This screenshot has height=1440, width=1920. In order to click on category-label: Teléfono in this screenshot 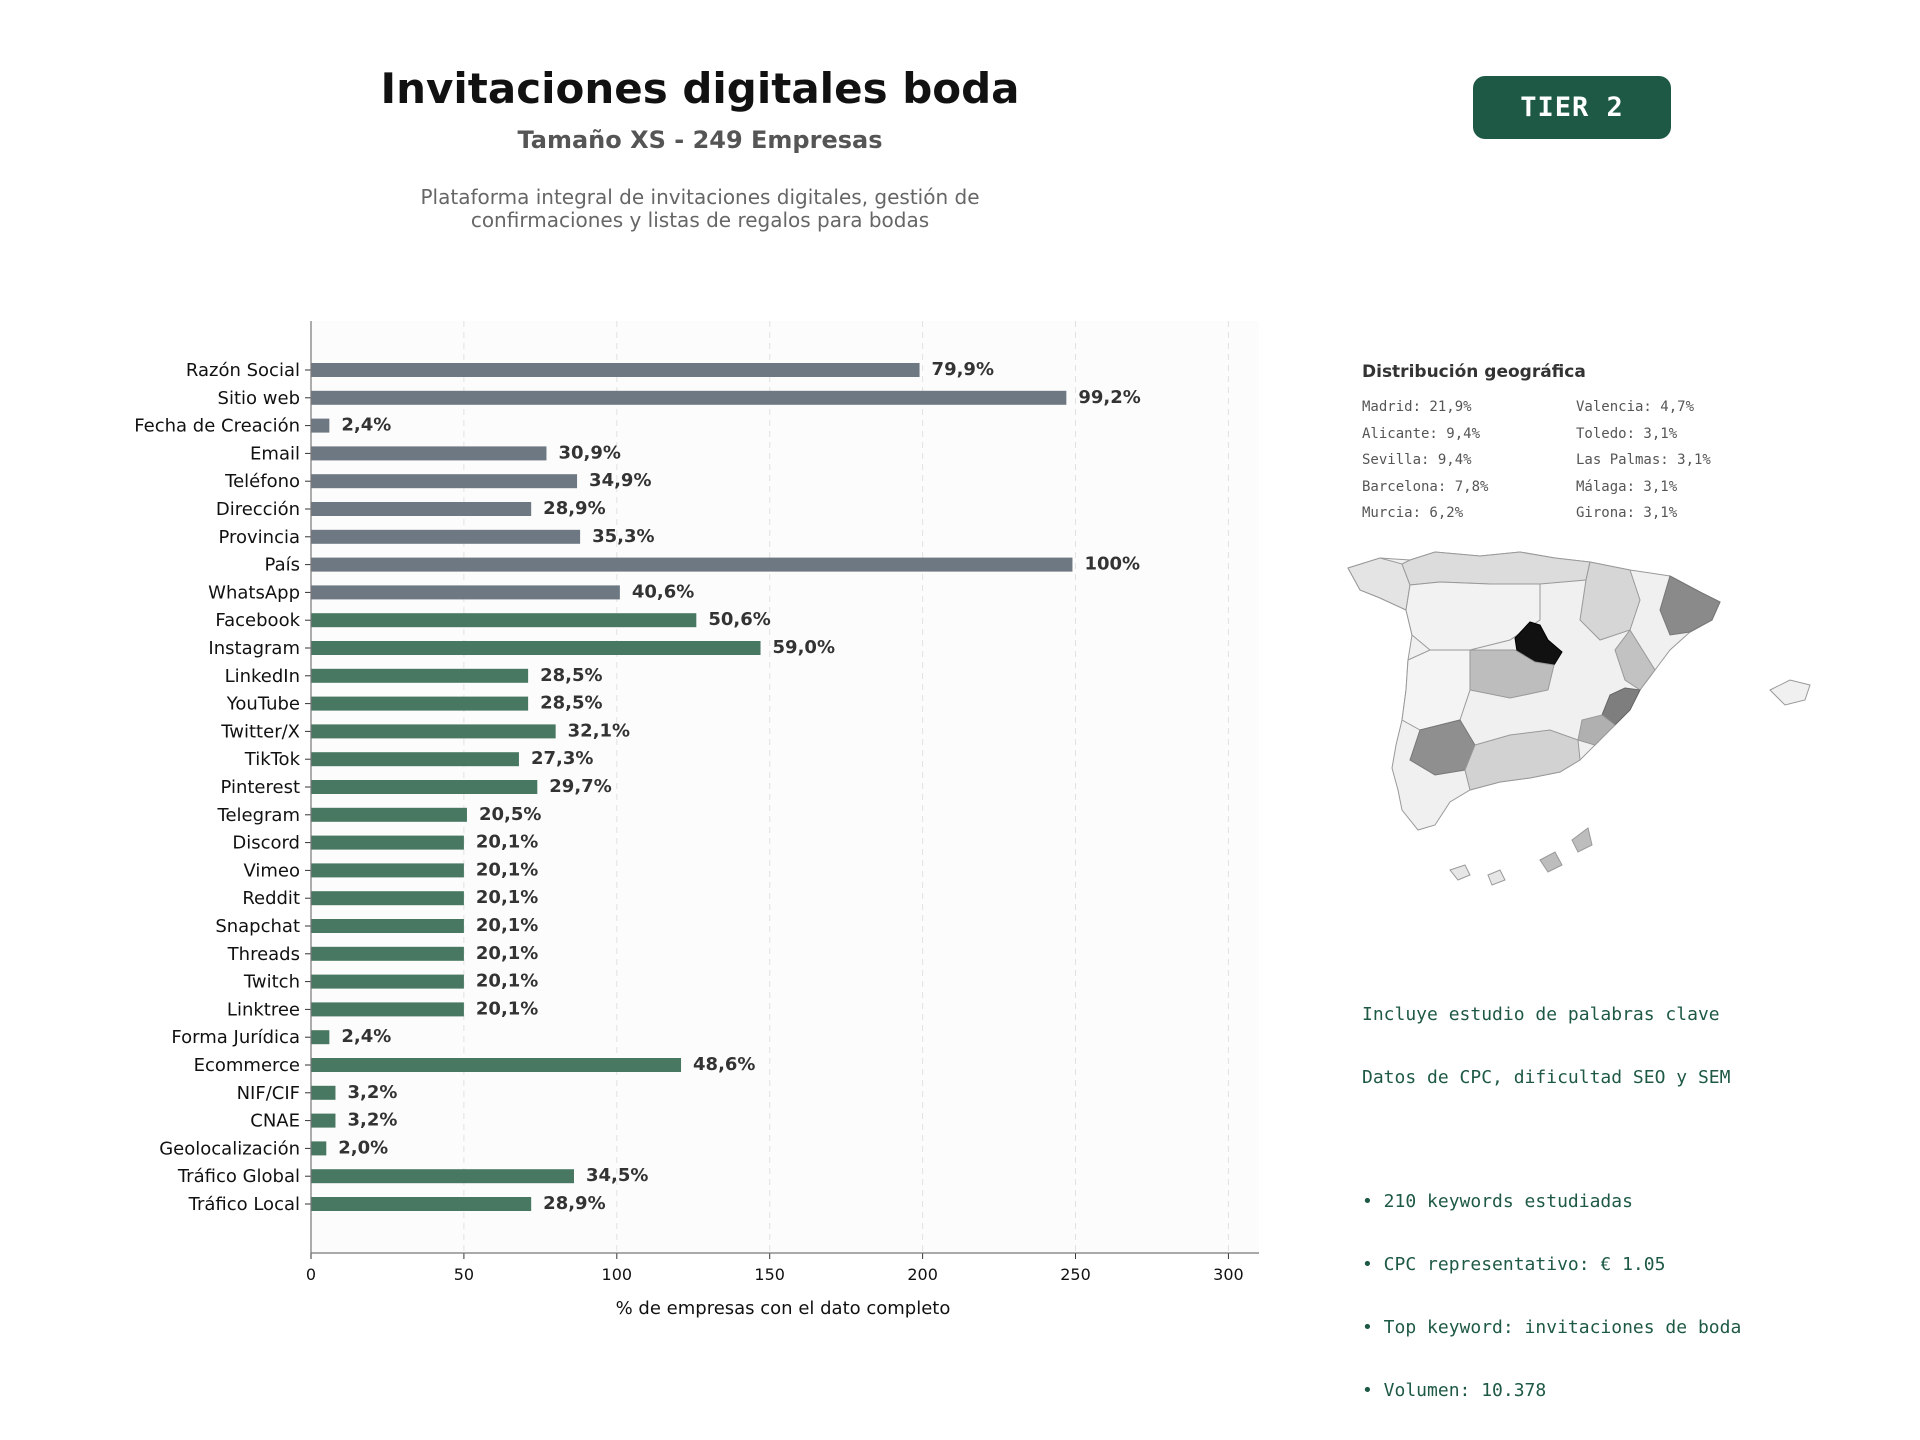, I will do `click(262, 481)`.